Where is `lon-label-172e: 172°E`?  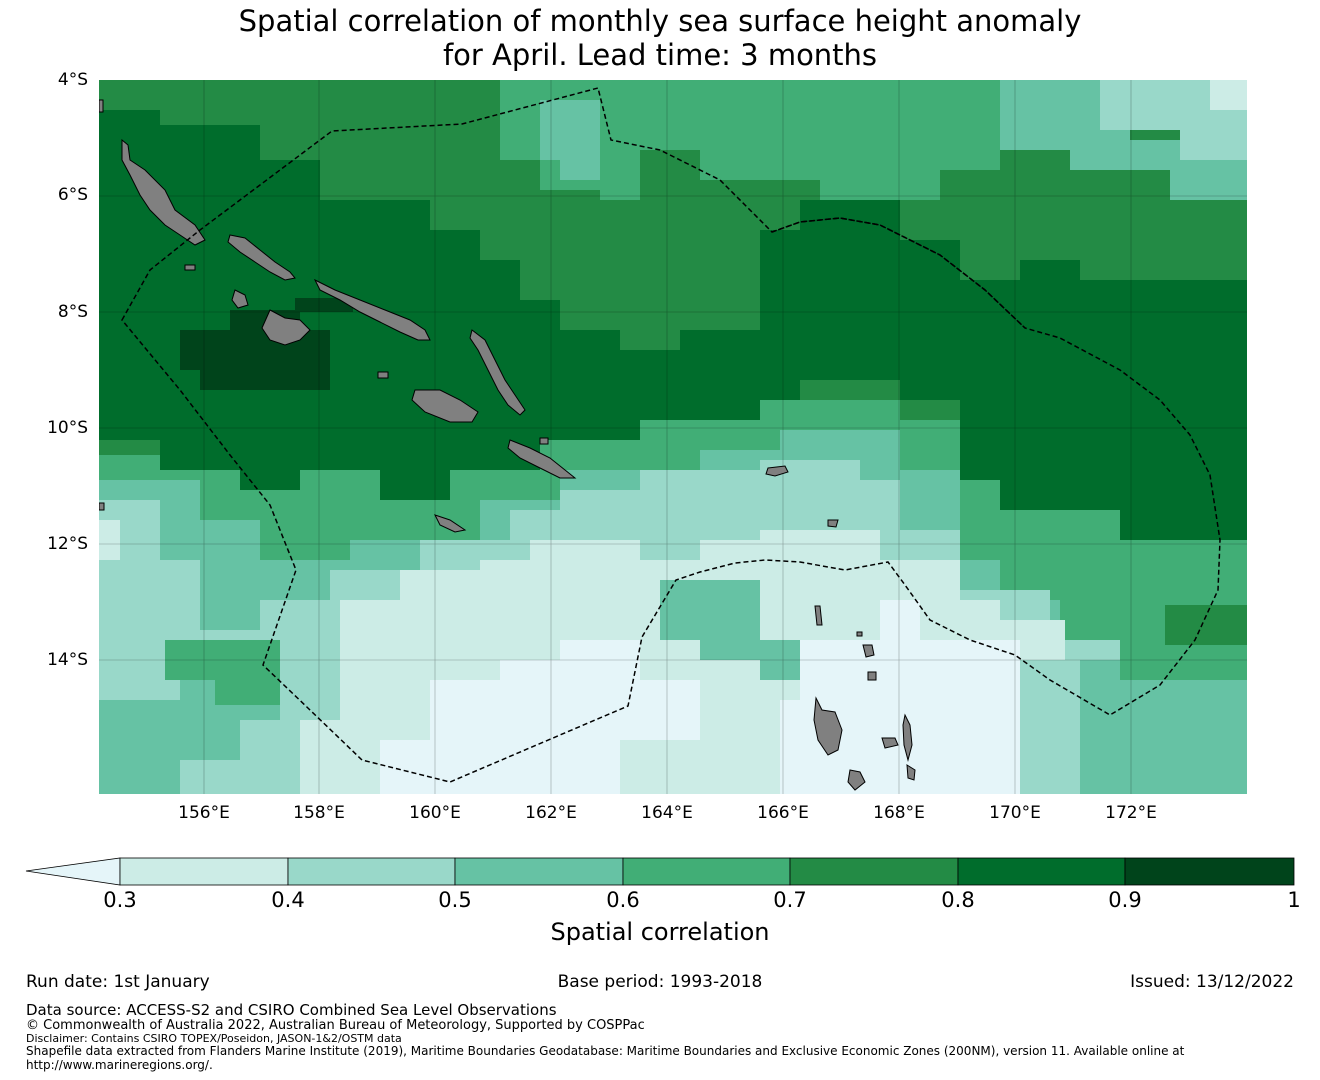
lon-label-172e: 172°E is located at coordinates (1131, 813).